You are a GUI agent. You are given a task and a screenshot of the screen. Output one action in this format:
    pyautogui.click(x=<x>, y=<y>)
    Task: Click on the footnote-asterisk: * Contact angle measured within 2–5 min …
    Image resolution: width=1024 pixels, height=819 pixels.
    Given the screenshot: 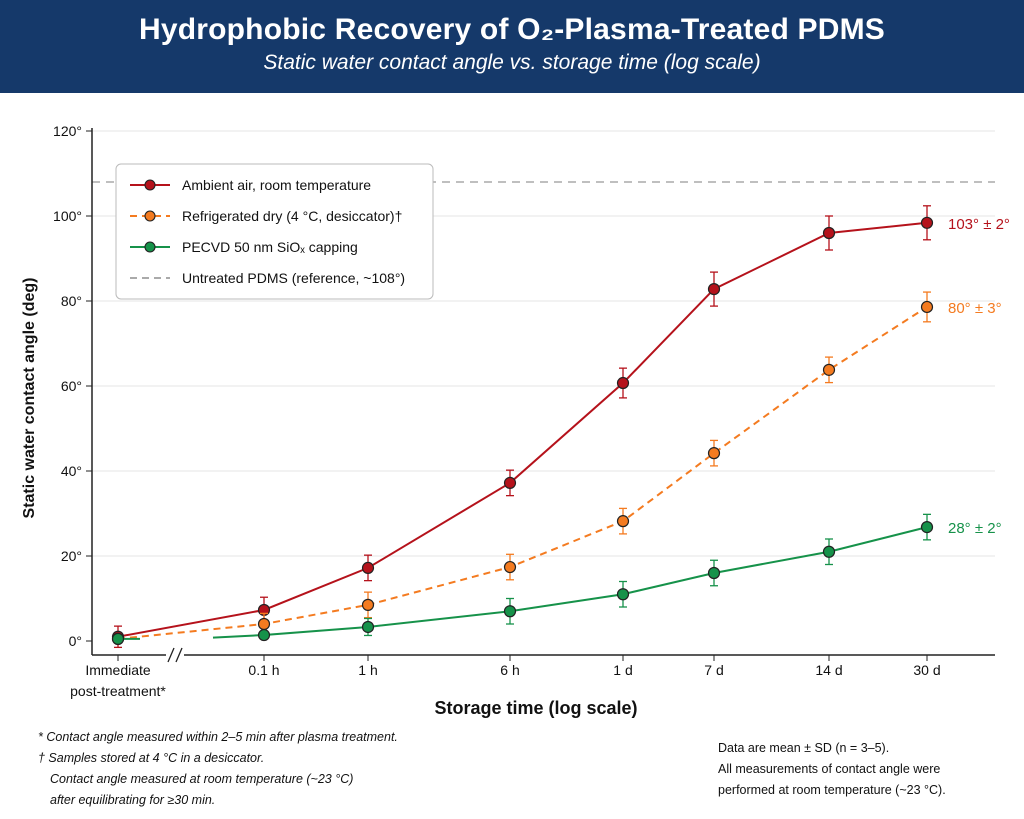 What is the action you would take?
    pyautogui.click(x=218, y=737)
    